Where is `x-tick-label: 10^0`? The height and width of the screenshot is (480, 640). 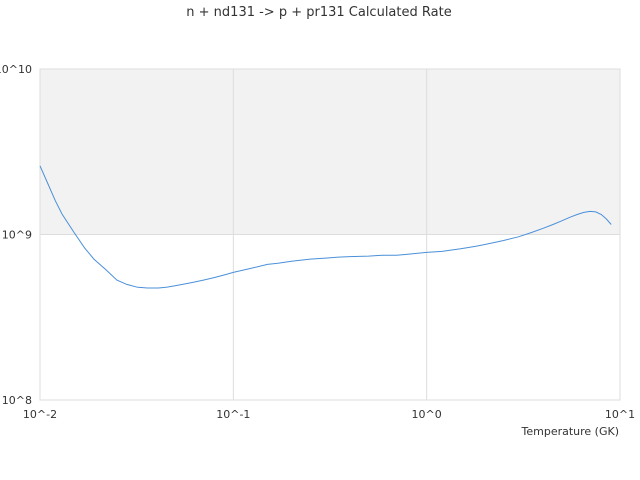
x-tick-label: 10^0 is located at coordinates (427, 414).